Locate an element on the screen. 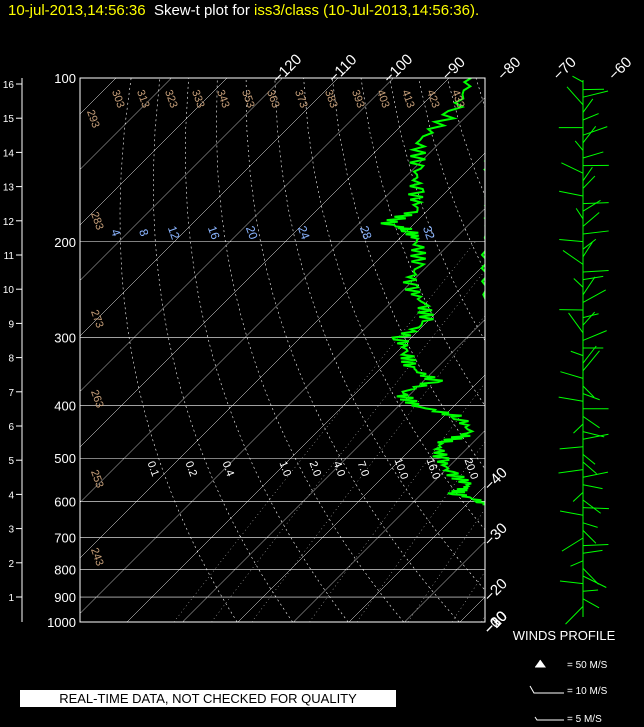 This screenshot has height=727, width=644. title-prefix: Skew-t plot for is located at coordinates (201, 10).